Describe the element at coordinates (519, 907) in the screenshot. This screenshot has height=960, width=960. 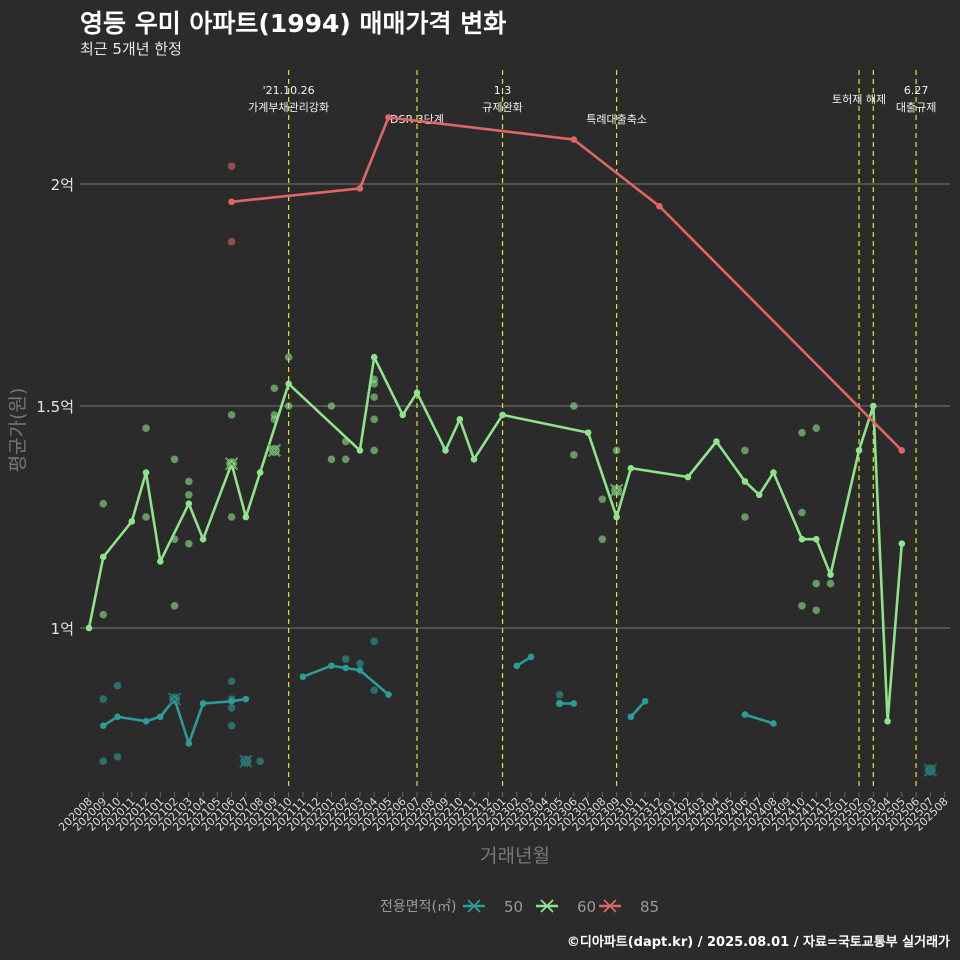
I see `legend: 전용면적(㎡) 50 60 85` at that location.